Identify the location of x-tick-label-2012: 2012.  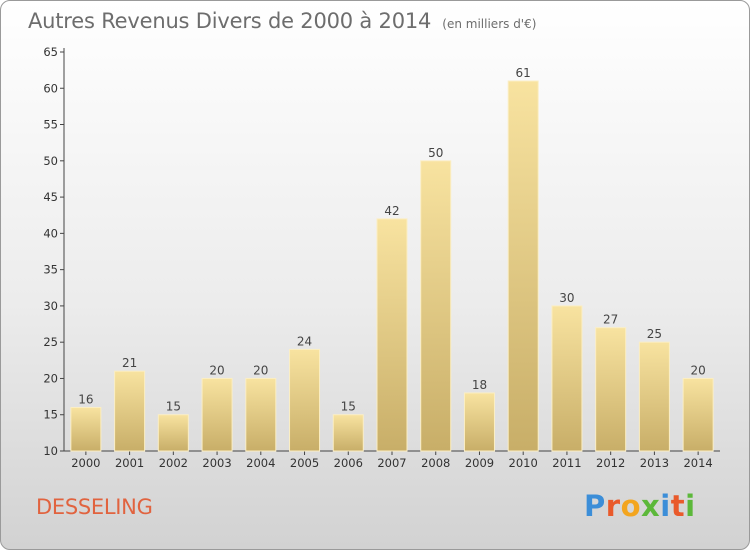
(610, 463).